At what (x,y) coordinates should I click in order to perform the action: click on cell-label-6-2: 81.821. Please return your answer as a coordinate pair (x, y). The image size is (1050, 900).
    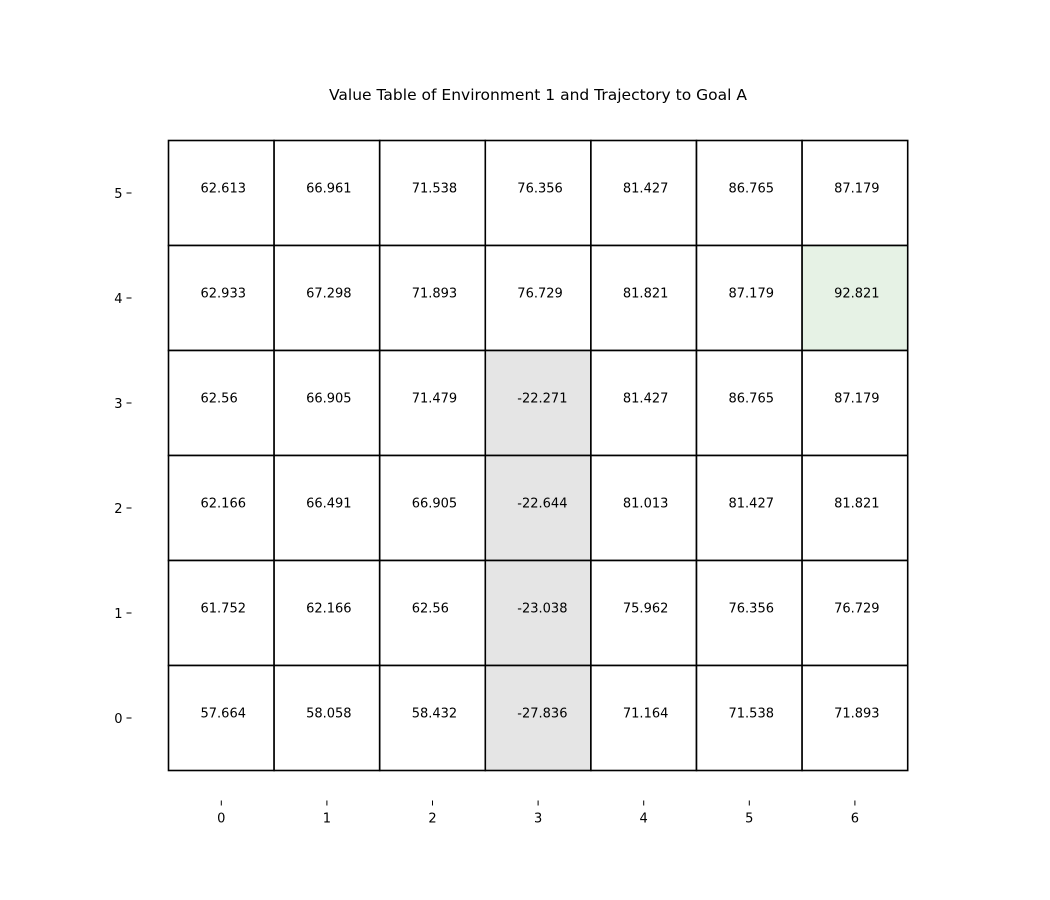
    Looking at the image, I should click on (857, 504).